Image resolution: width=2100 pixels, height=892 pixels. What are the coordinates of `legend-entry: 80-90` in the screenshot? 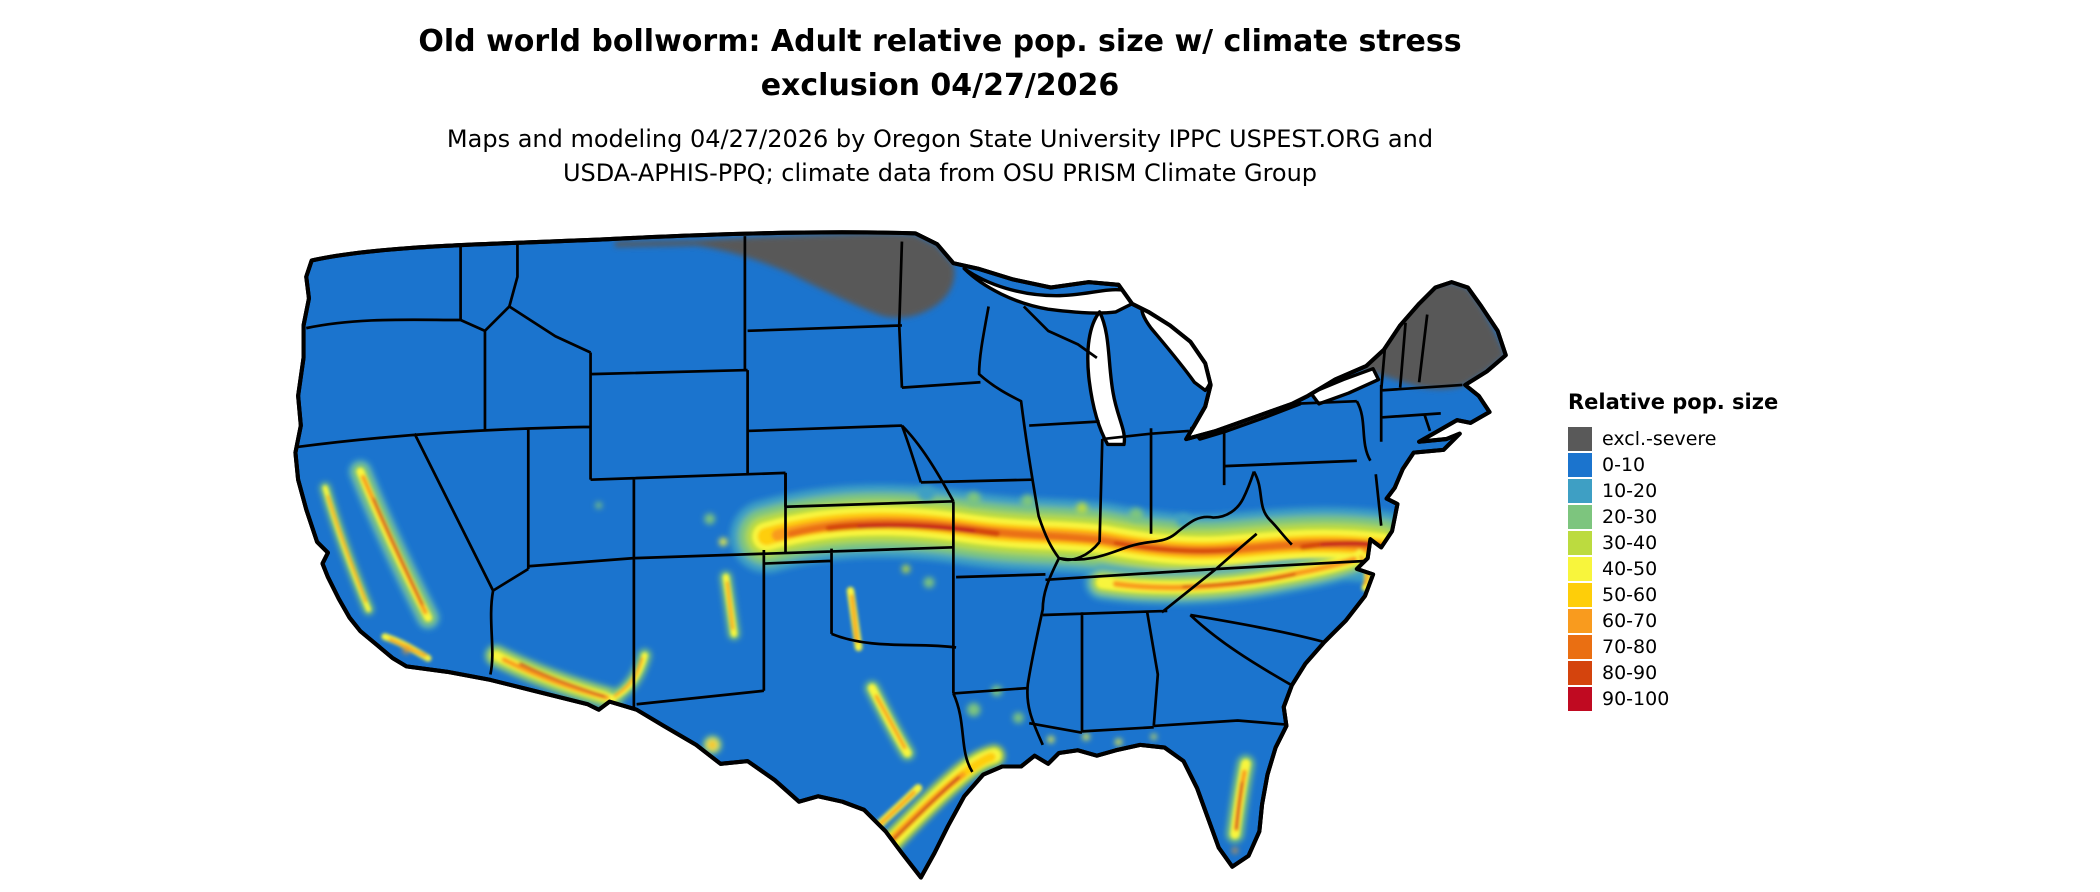 It's located at (1673, 673).